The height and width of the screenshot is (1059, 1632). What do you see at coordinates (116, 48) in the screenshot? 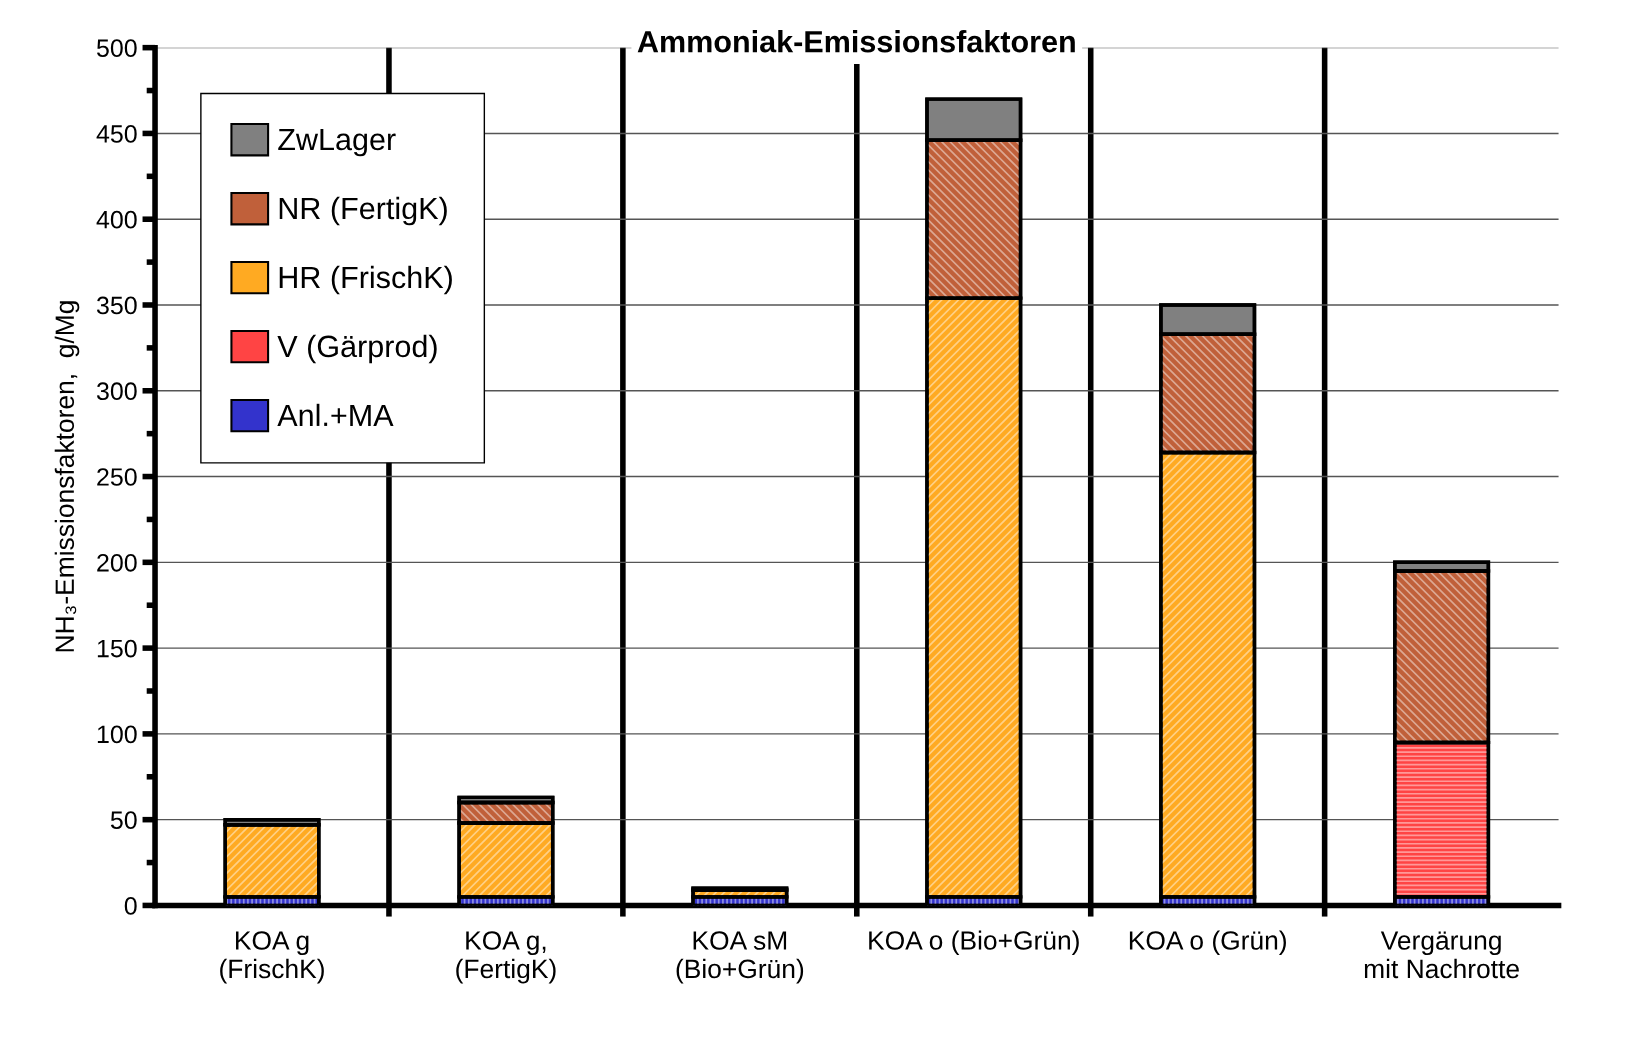
I see `y-tick-label: 500` at bounding box center [116, 48].